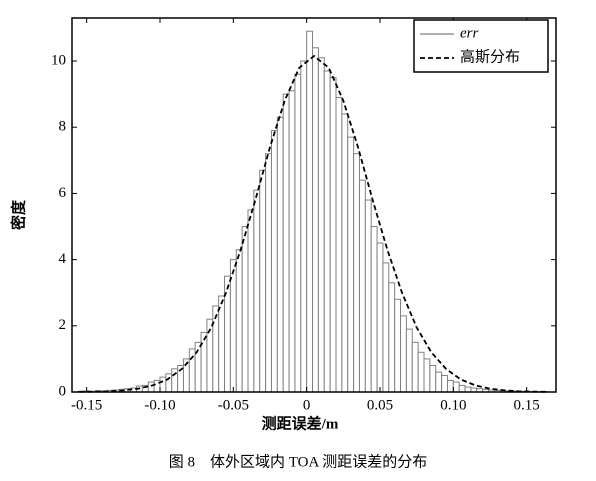  I want to click on y-tick-label: 8, so click(63, 127).